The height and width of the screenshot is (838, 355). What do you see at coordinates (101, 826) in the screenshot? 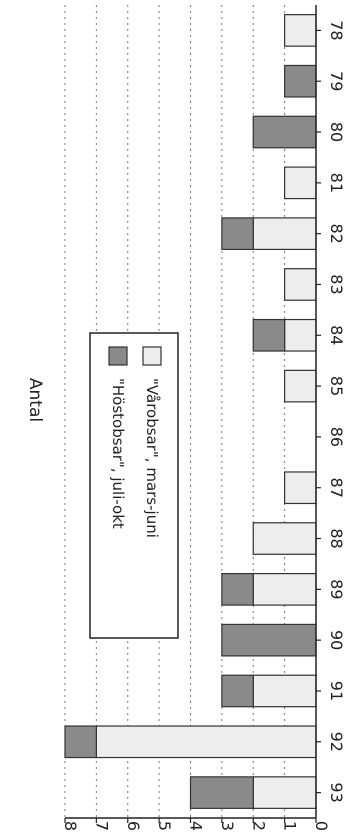
I see `value-tick-label: 7` at bounding box center [101, 826].